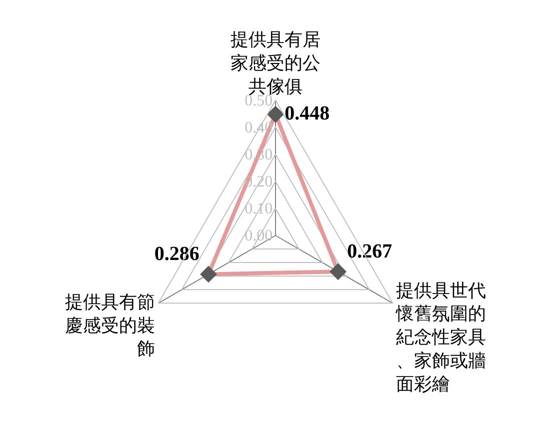  What do you see at coordinates (307, 113) in the screenshot?
I see `data-label: 0.448` at bounding box center [307, 113].